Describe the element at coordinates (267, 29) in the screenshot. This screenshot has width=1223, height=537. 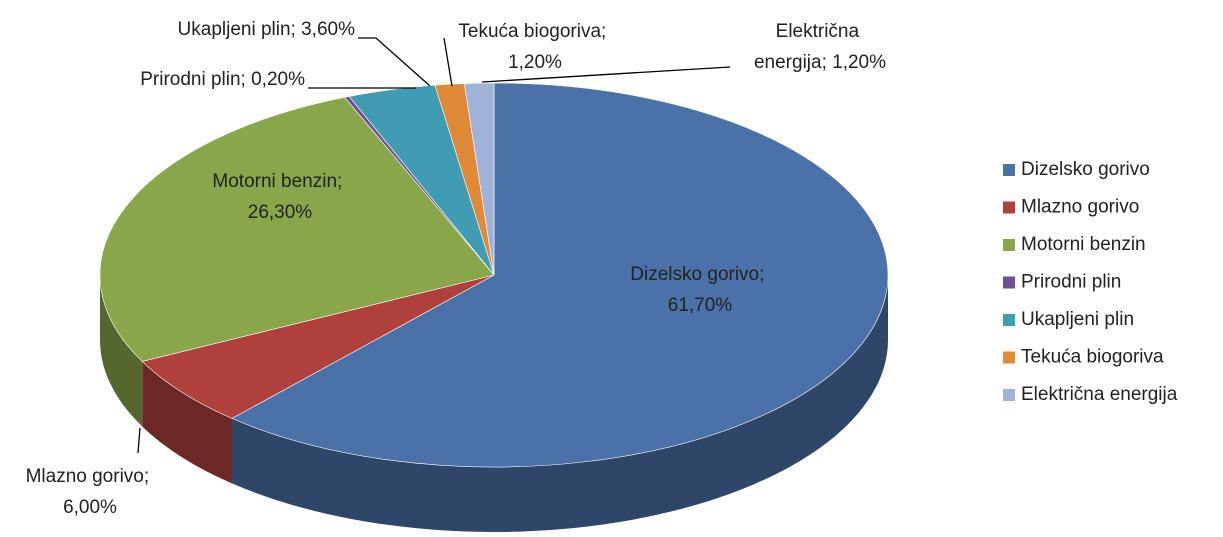
I see `data-label: Ukapljeni plin; 3,60%` at that location.